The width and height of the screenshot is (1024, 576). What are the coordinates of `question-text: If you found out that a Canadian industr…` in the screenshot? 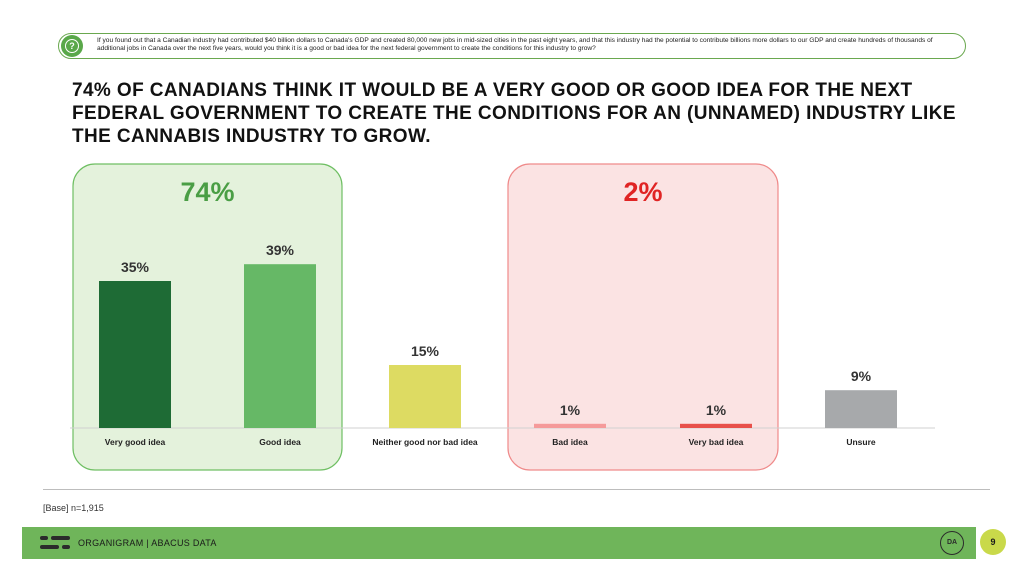 It's located at (515, 44).